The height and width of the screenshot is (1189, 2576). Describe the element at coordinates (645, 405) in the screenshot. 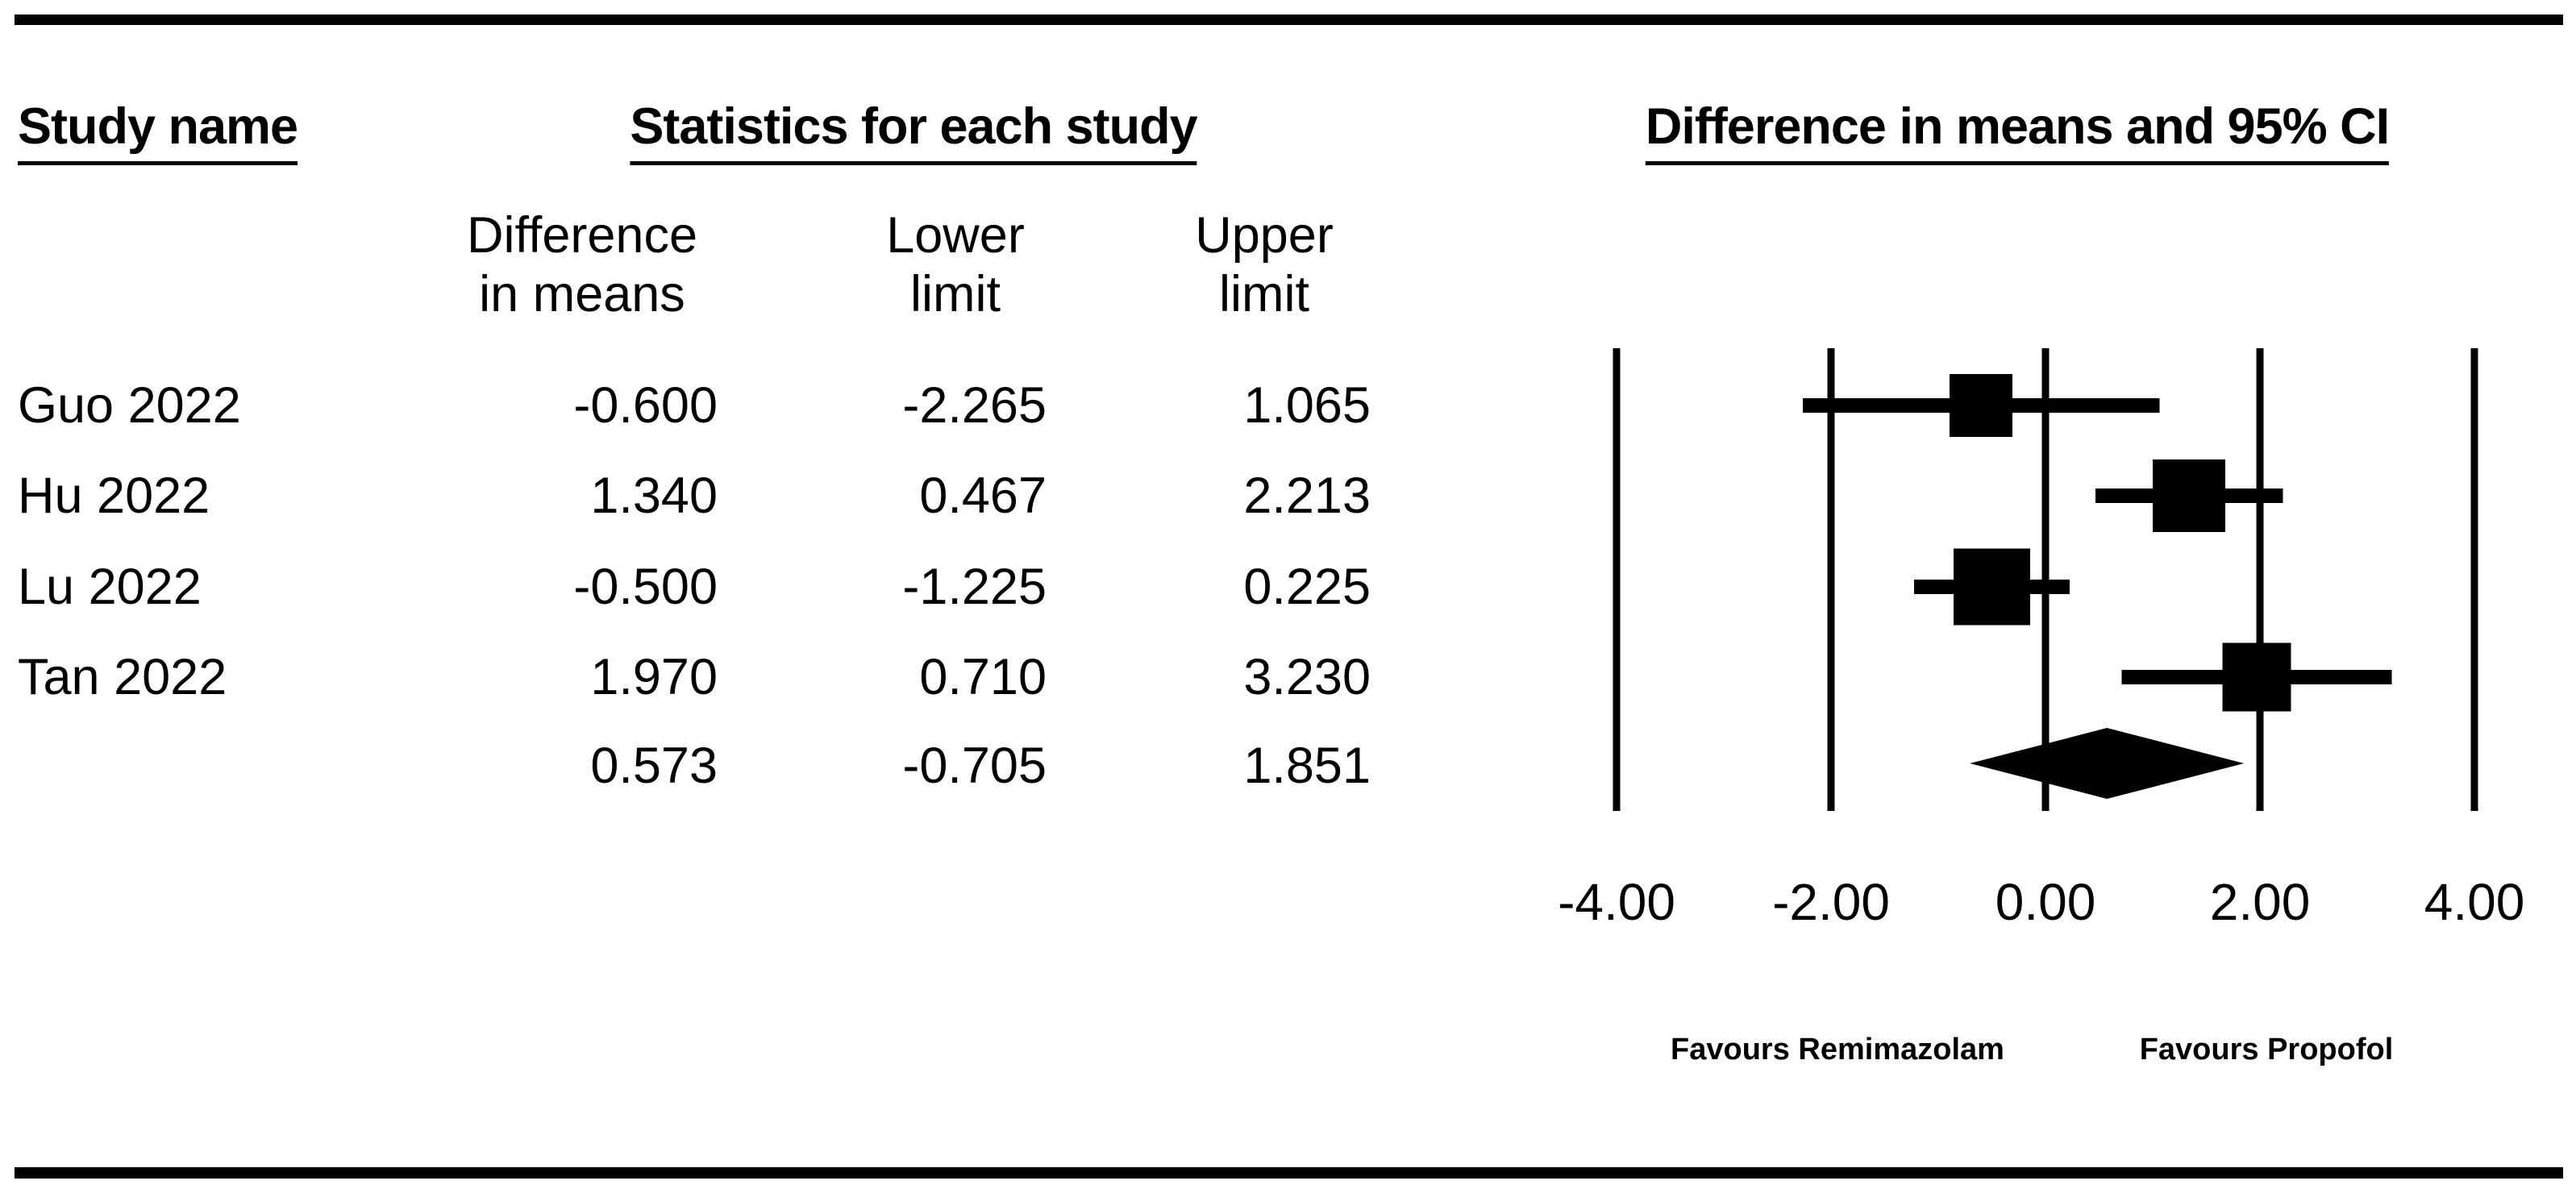

I see `diff-in-means-cell: -0.600` at that location.